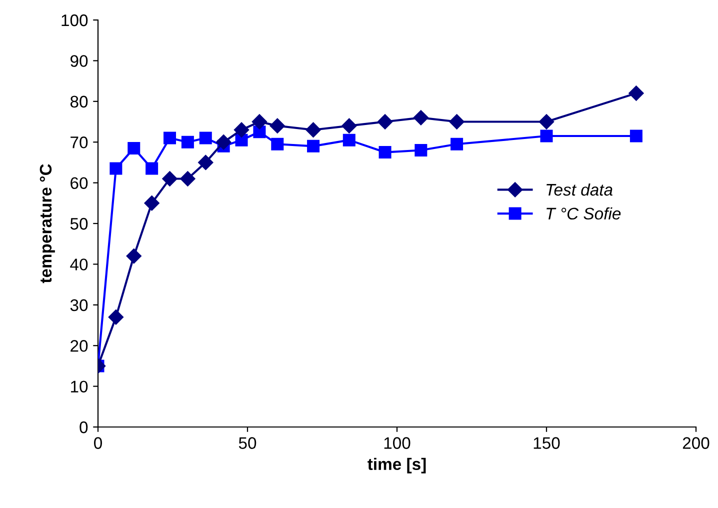 The width and height of the screenshot is (718, 508). Describe the element at coordinates (397, 443) in the screenshot. I see `x-tick-label: 100` at that location.